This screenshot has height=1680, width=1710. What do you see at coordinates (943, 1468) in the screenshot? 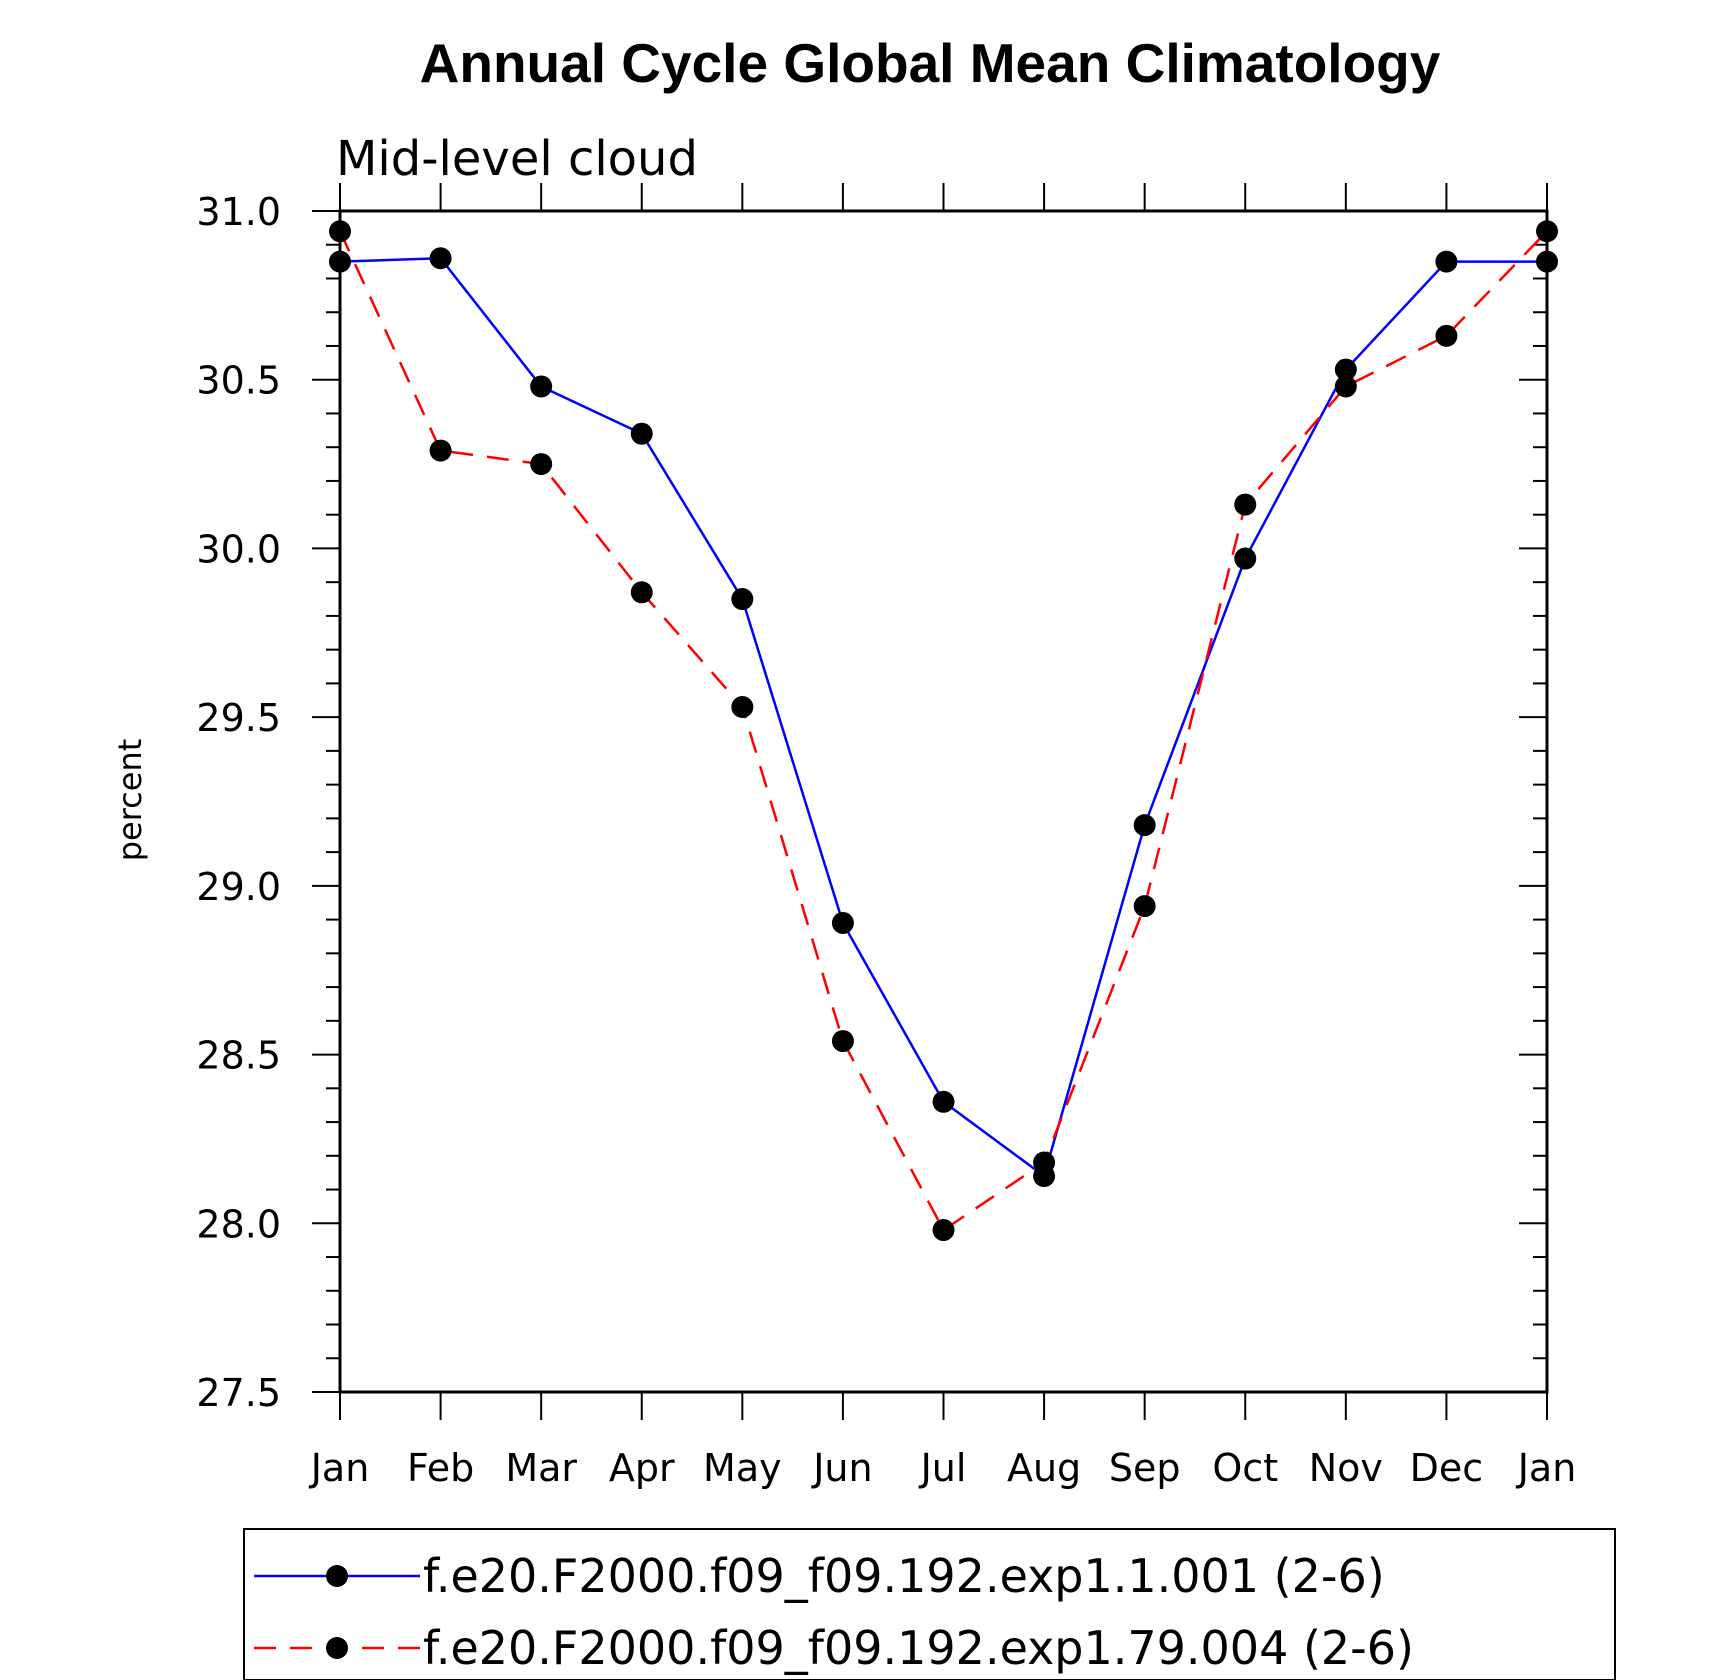
I see `x-tick-label: Jul` at bounding box center [943, 1468].